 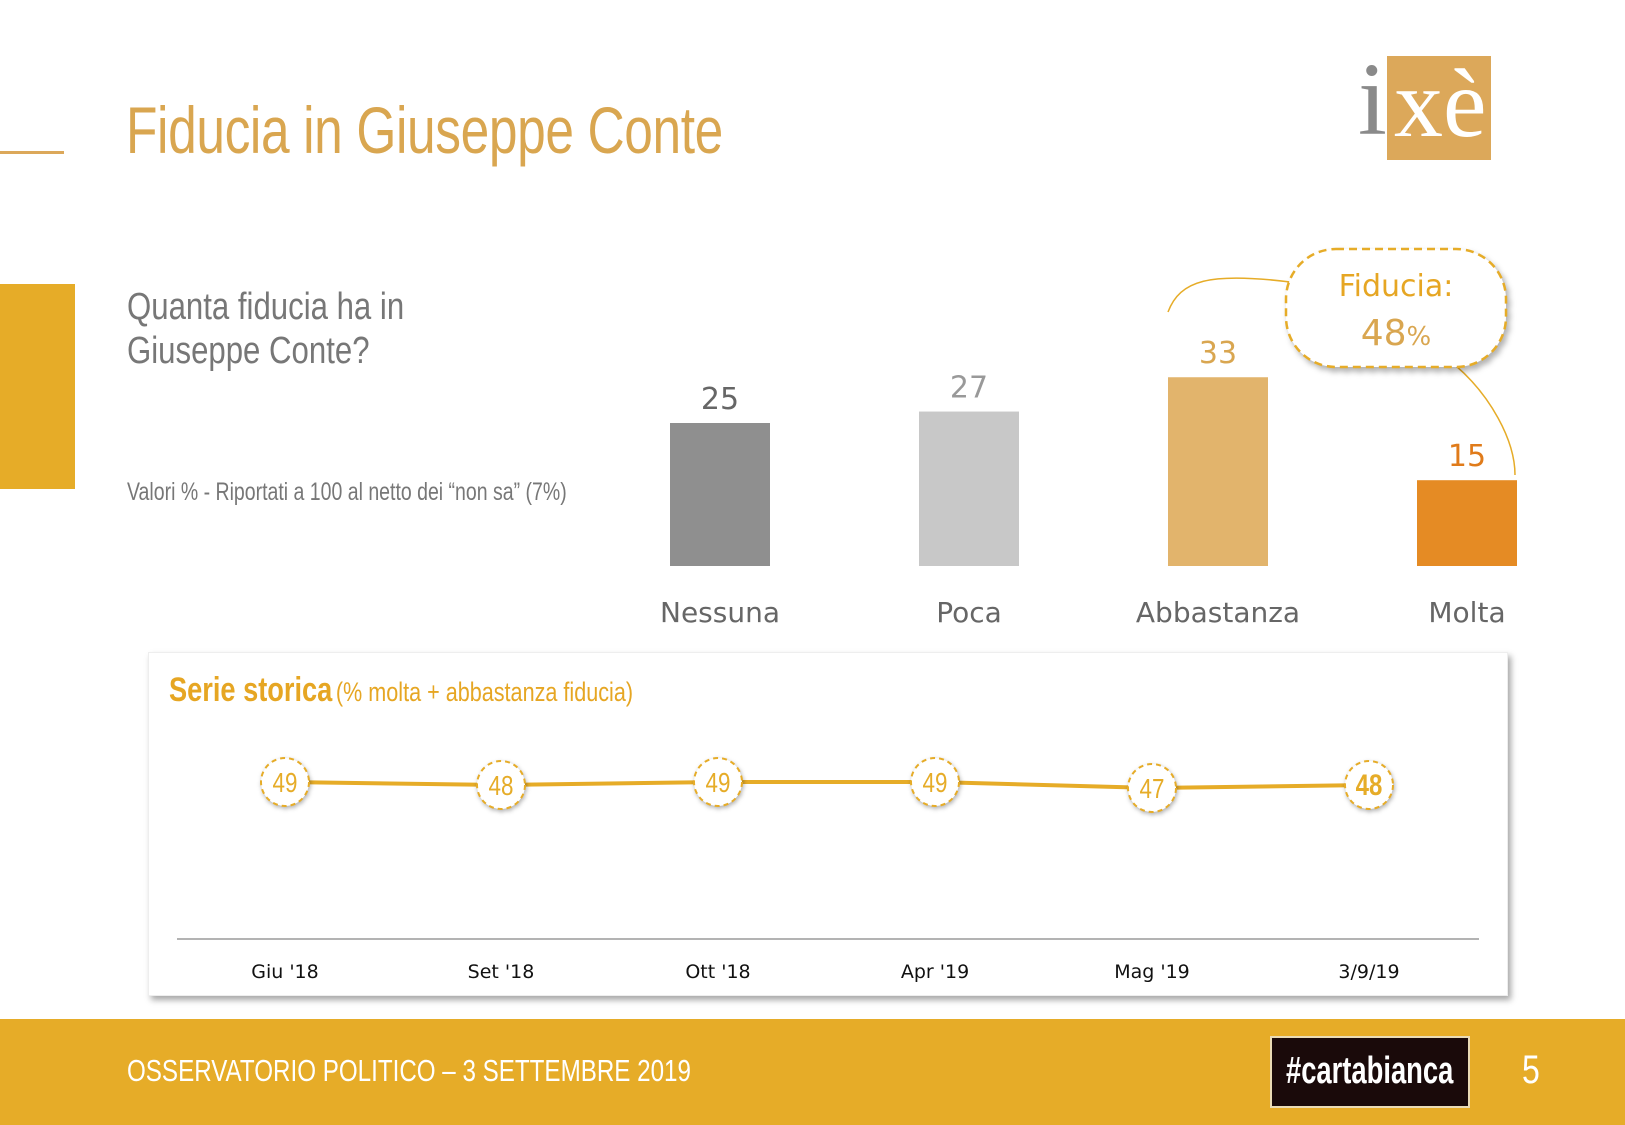 I want to click on x-tick-label: Set '18, so click(x=501, y=972).